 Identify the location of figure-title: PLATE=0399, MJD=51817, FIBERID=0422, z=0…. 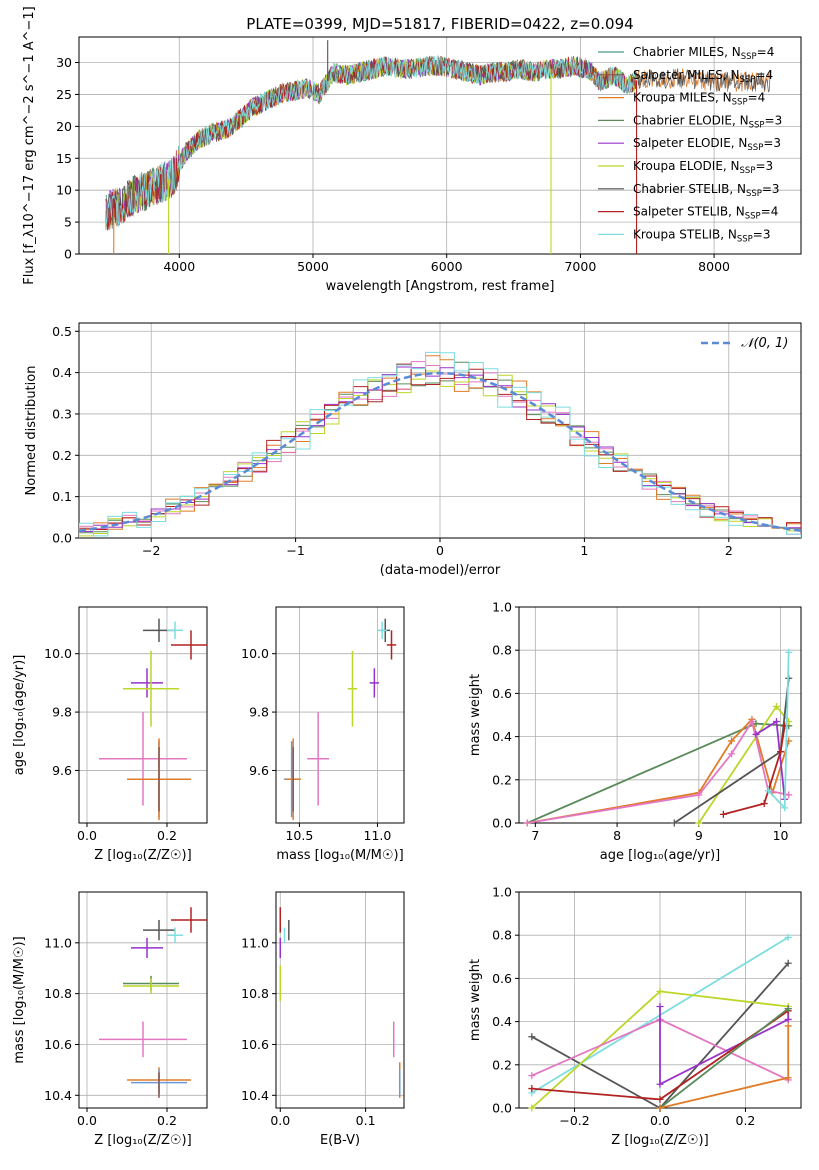
(439, 24).